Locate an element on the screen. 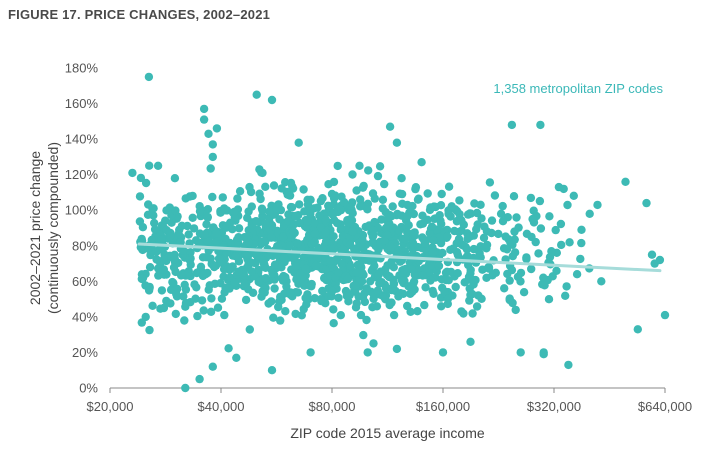 This screenshot has width=717, height=457. trend-line is located at coordinates (399, 257).